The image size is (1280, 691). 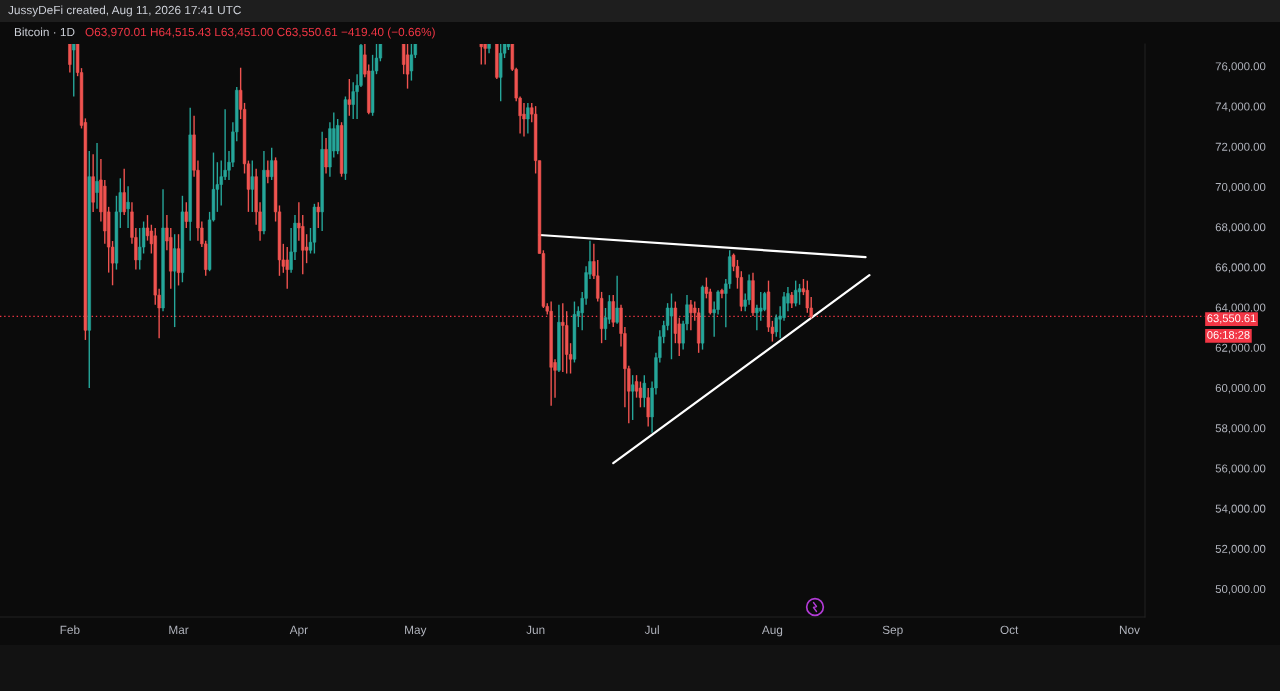 I want to click on y-tick-label: 54,000.00, so click(x=1240, y=509).